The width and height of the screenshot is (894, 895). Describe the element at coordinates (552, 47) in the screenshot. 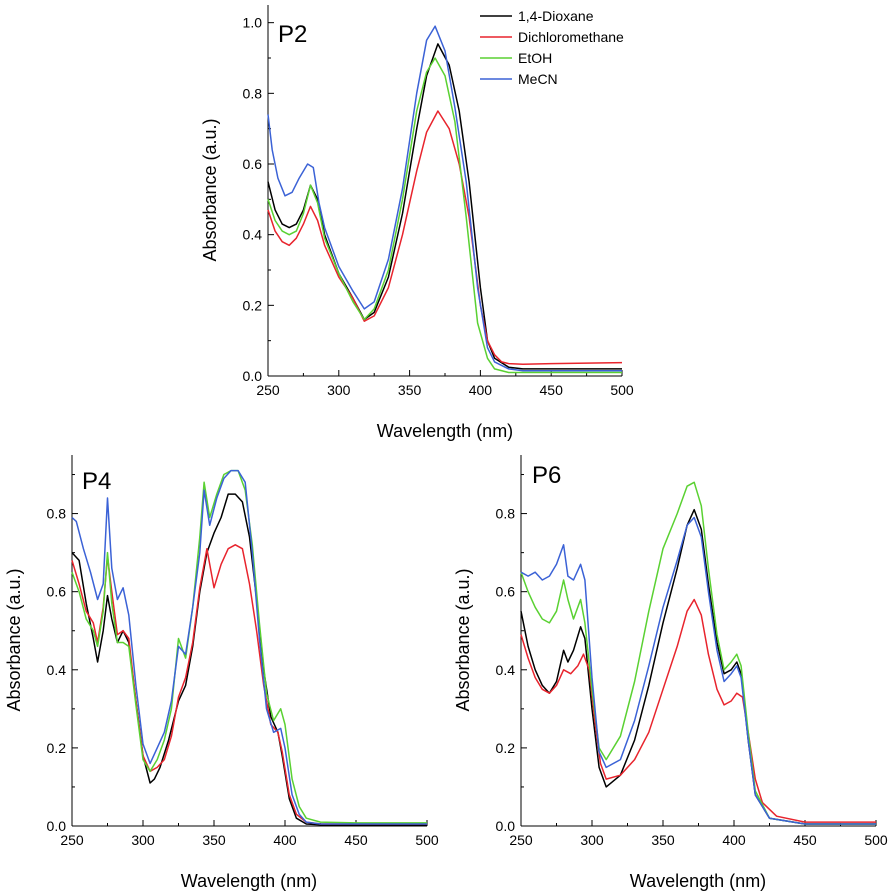

I see `legend: 1,4-Dioxane Dichloromethane EtOH MeCN` at that location.